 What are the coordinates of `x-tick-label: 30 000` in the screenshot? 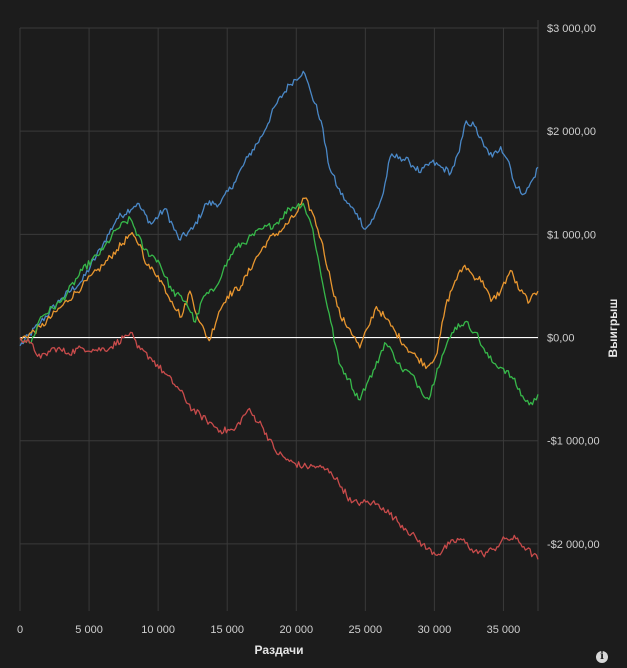 It's located at (435, 630).